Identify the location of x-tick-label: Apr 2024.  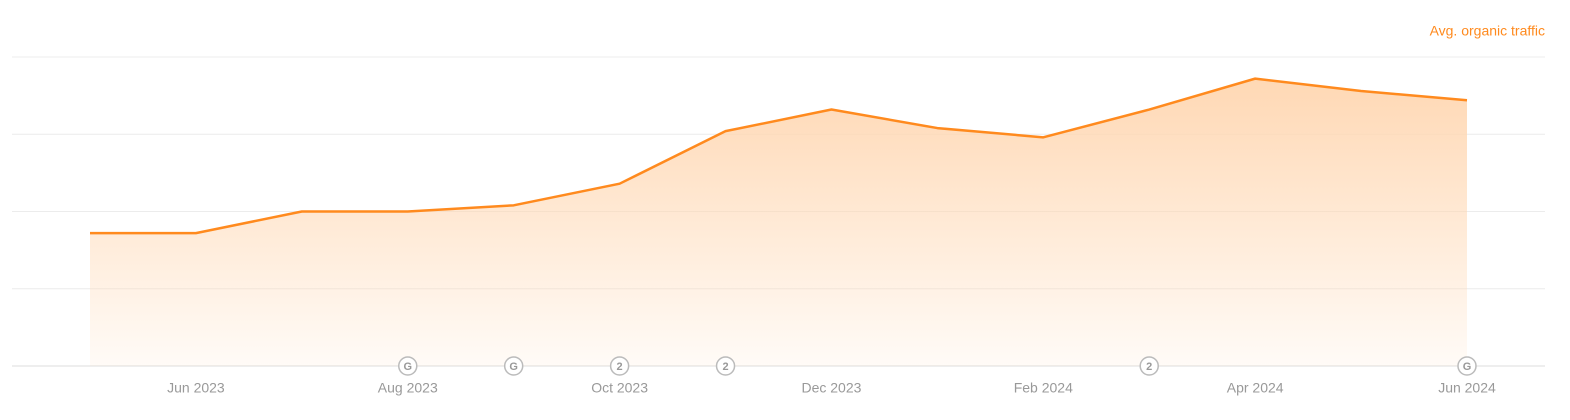
(1255, 388).